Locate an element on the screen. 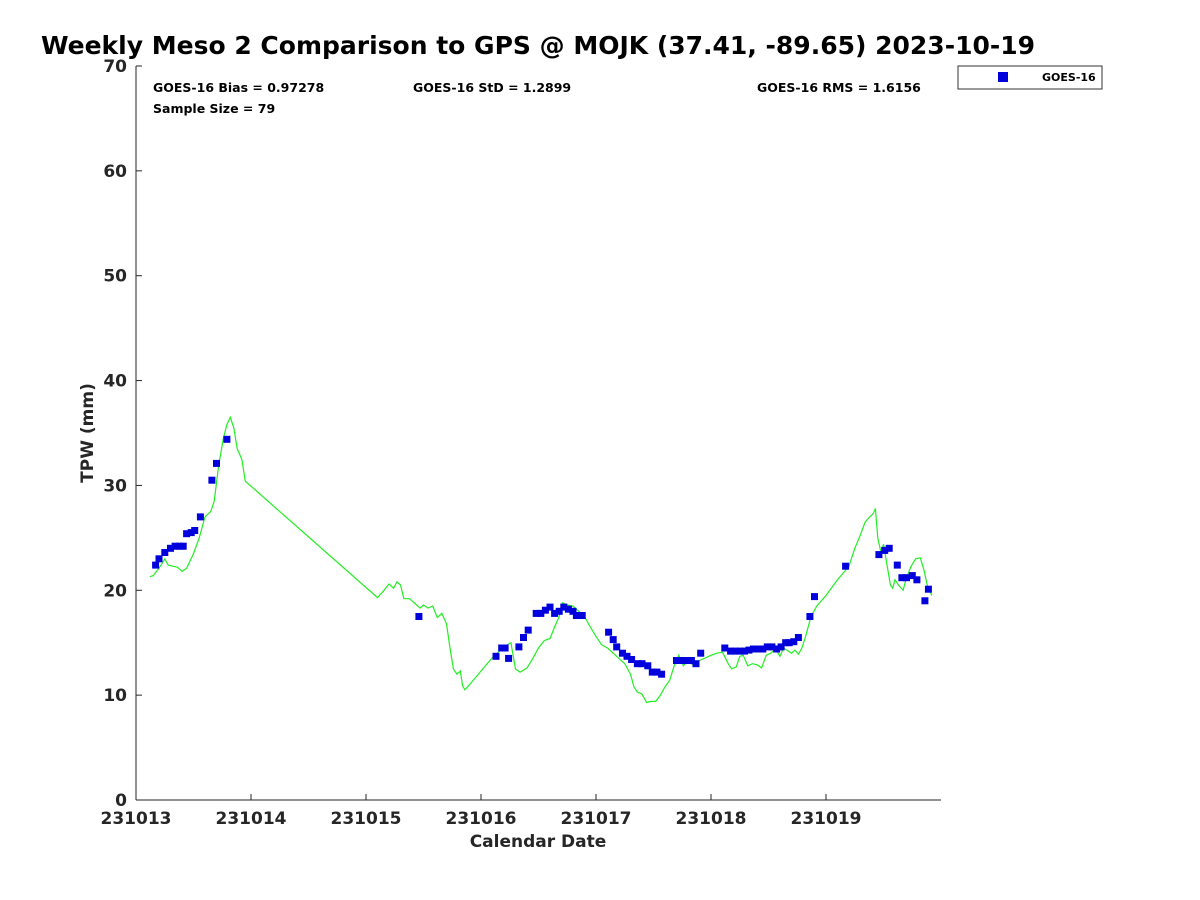  y-tick-label: 70 is located at coordinates (115, 67).